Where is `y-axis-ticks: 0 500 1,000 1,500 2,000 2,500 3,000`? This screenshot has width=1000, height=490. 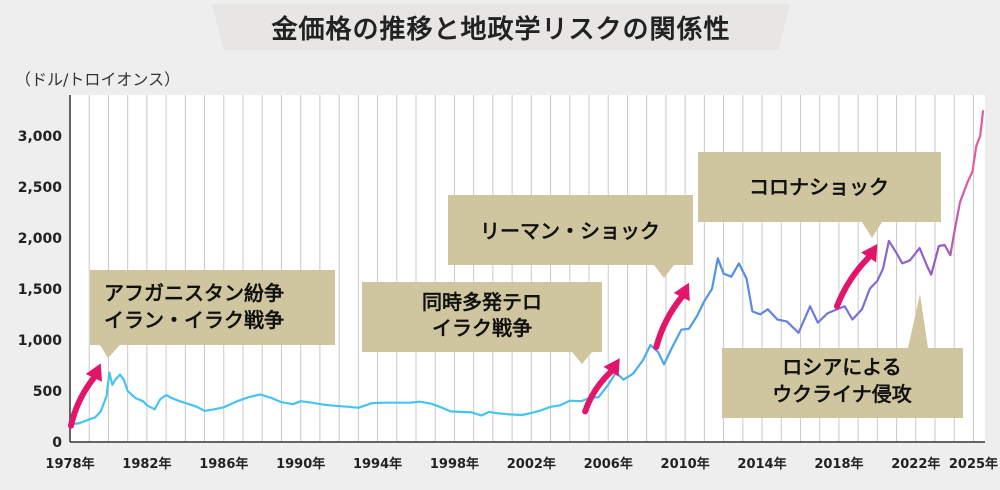 y-axis-ticks: 0 500 1,000 1,500 2,000 2,500 3,000 is located at coordinates (40, 290).